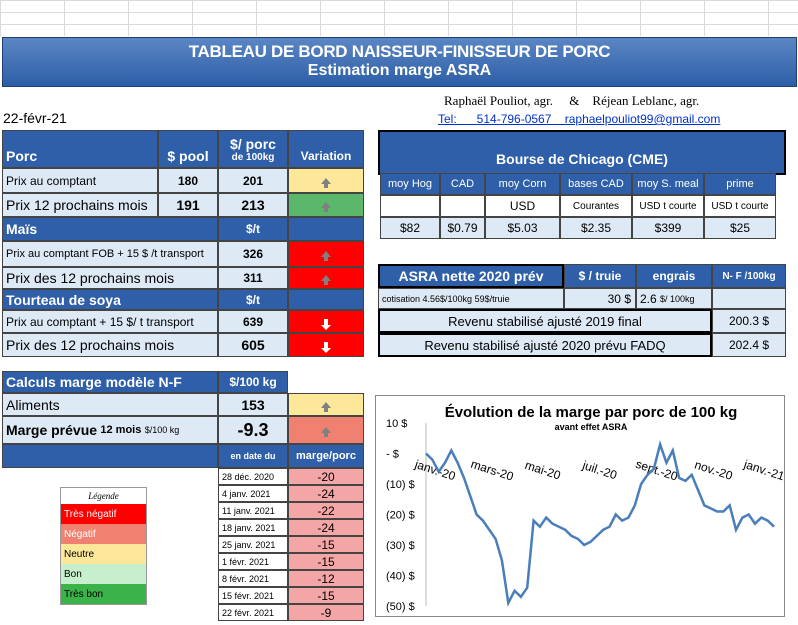 The width and height of the screenshot is (798, 625). What do you see at coordinates (253, 476) in the screenshot?
I see `history-date: 28 déc. 2020` at bounding box center [253, 476].